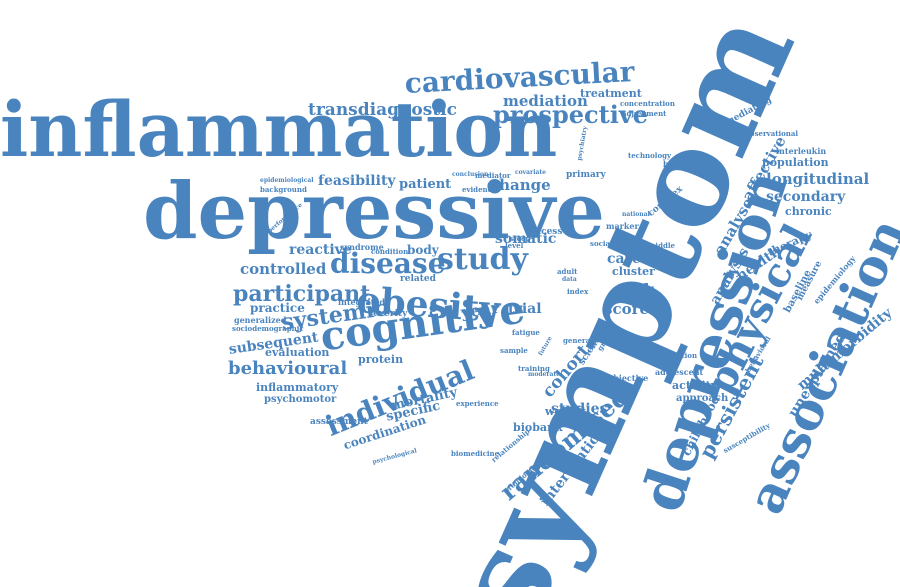 The width and height of the screenshot is (900, 587). I want to click on word-transdiagnostic: transdiagnostic, so click(382, 110).